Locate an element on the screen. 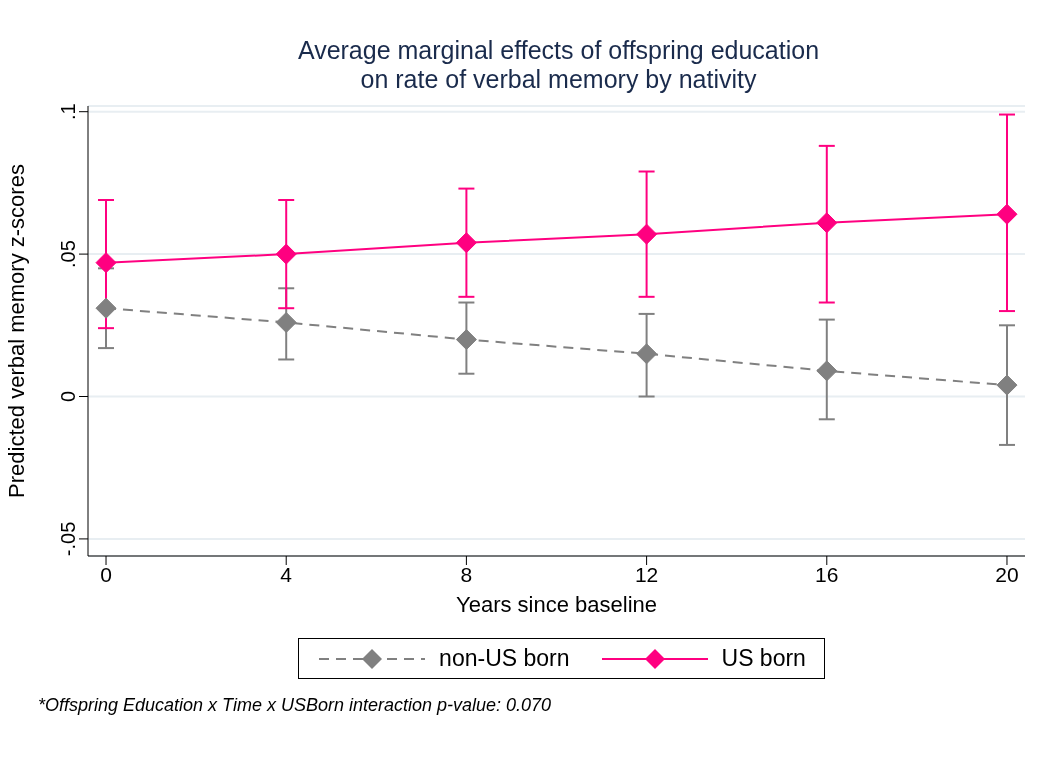  y-tick-label: .1 is located at coordinates (68, 112).